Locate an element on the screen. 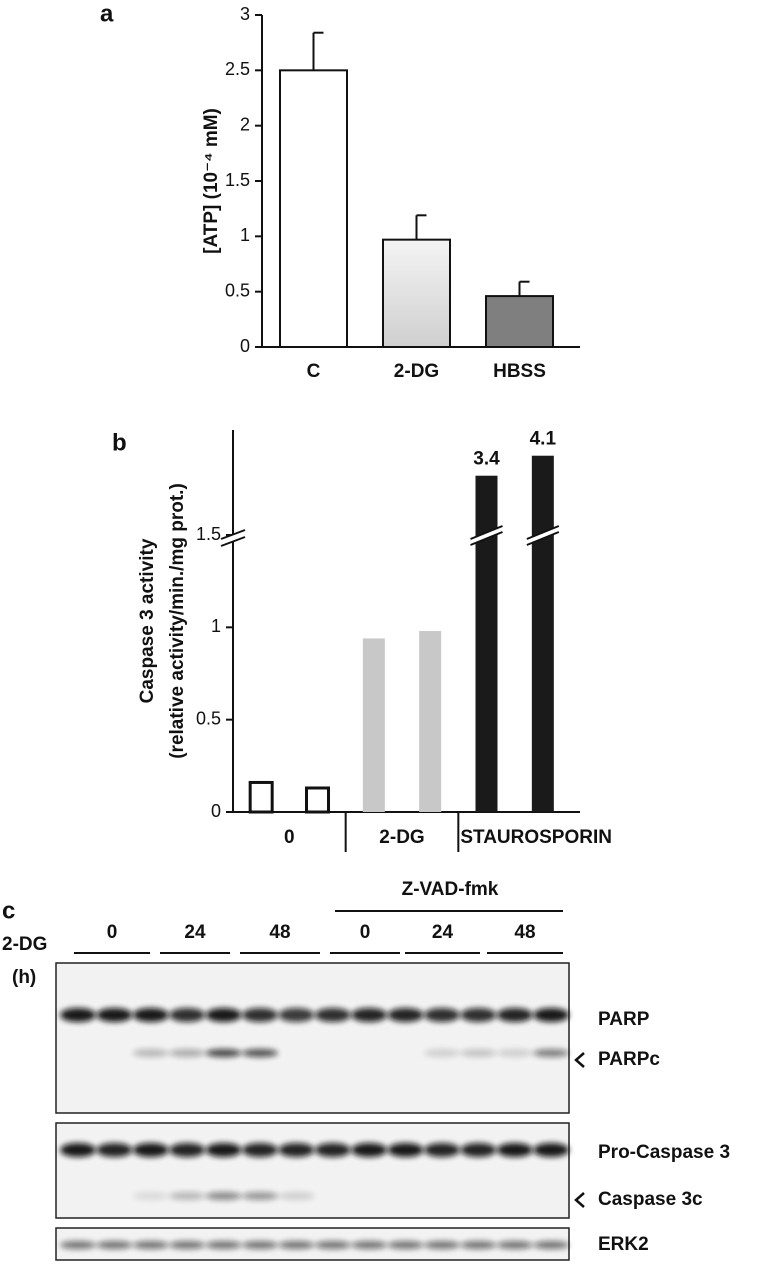 This screenshot has height=1264, width=781. panel-letter: a is located at coordinates (107, 13).